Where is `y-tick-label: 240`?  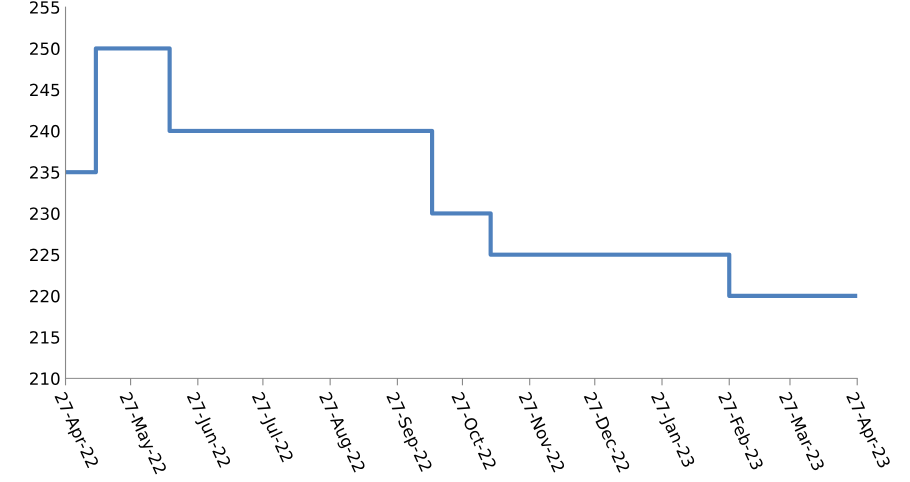 y-tick-label: 240 is located at coordinates (45, 131).